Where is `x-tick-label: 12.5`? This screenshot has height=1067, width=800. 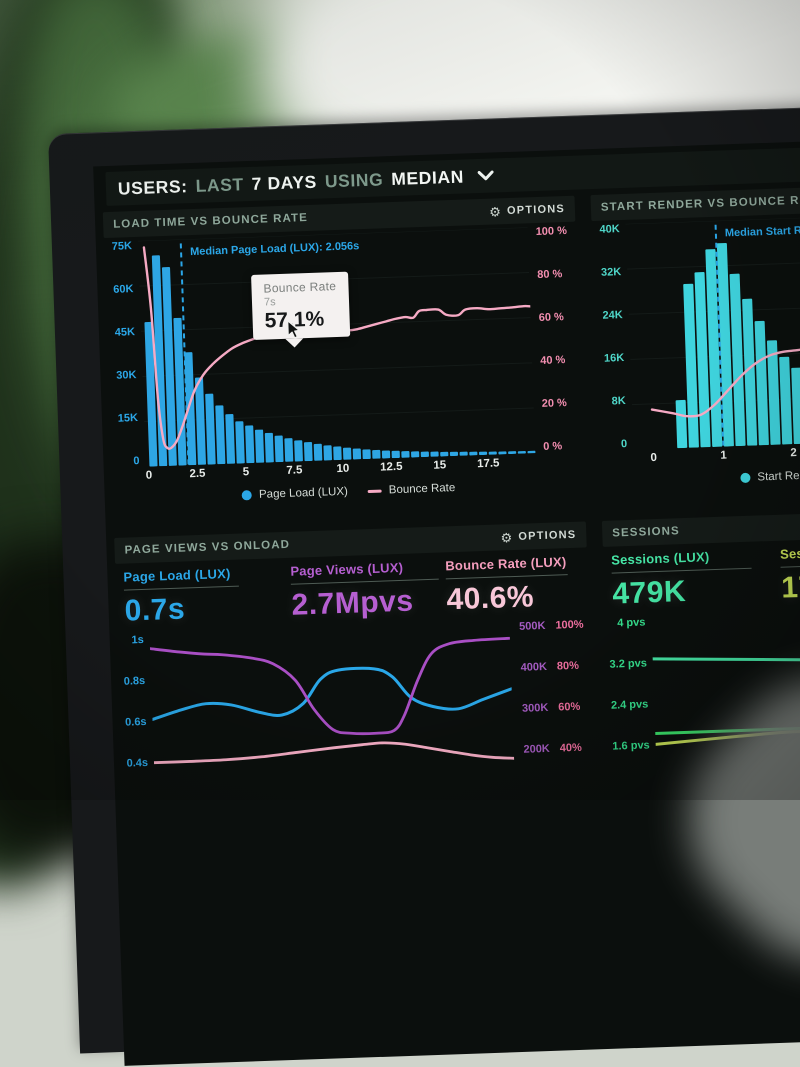 x-tick-label: 12.5 is located at coordinates (391, 467).